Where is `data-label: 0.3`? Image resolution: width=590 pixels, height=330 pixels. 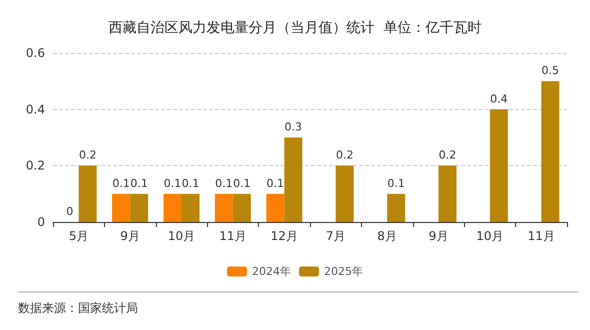
data-label: 0.3 is located at coordinates (293, 127).